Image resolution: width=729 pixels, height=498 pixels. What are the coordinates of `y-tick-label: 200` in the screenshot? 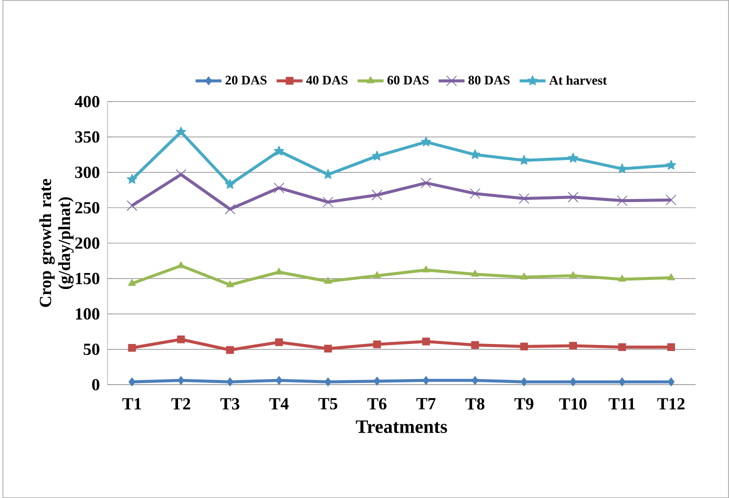 It's located at (87, 243).